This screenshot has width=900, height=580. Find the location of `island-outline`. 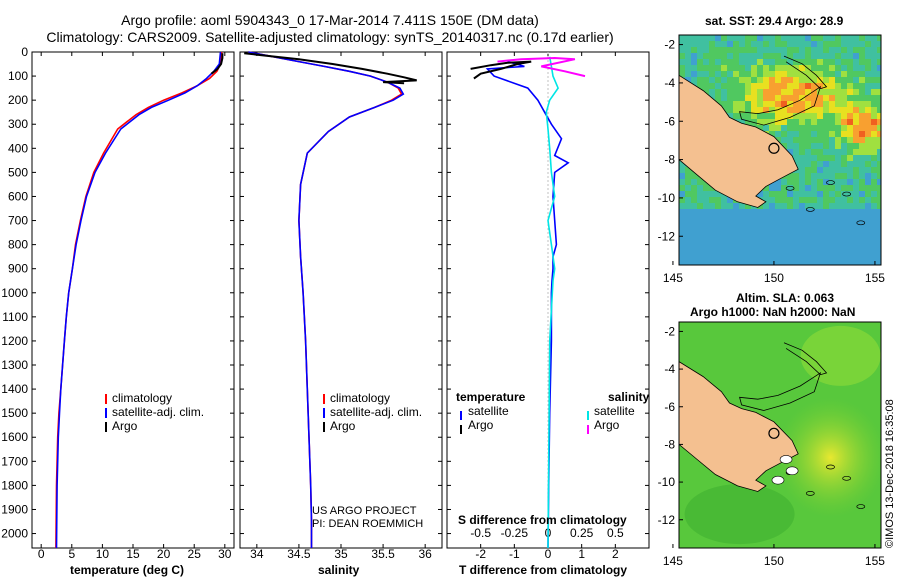

island-outline is located at coordinates (810, 493).